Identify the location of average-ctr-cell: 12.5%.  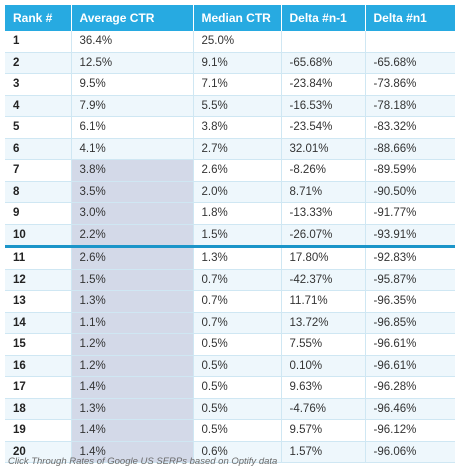
(132, 63).